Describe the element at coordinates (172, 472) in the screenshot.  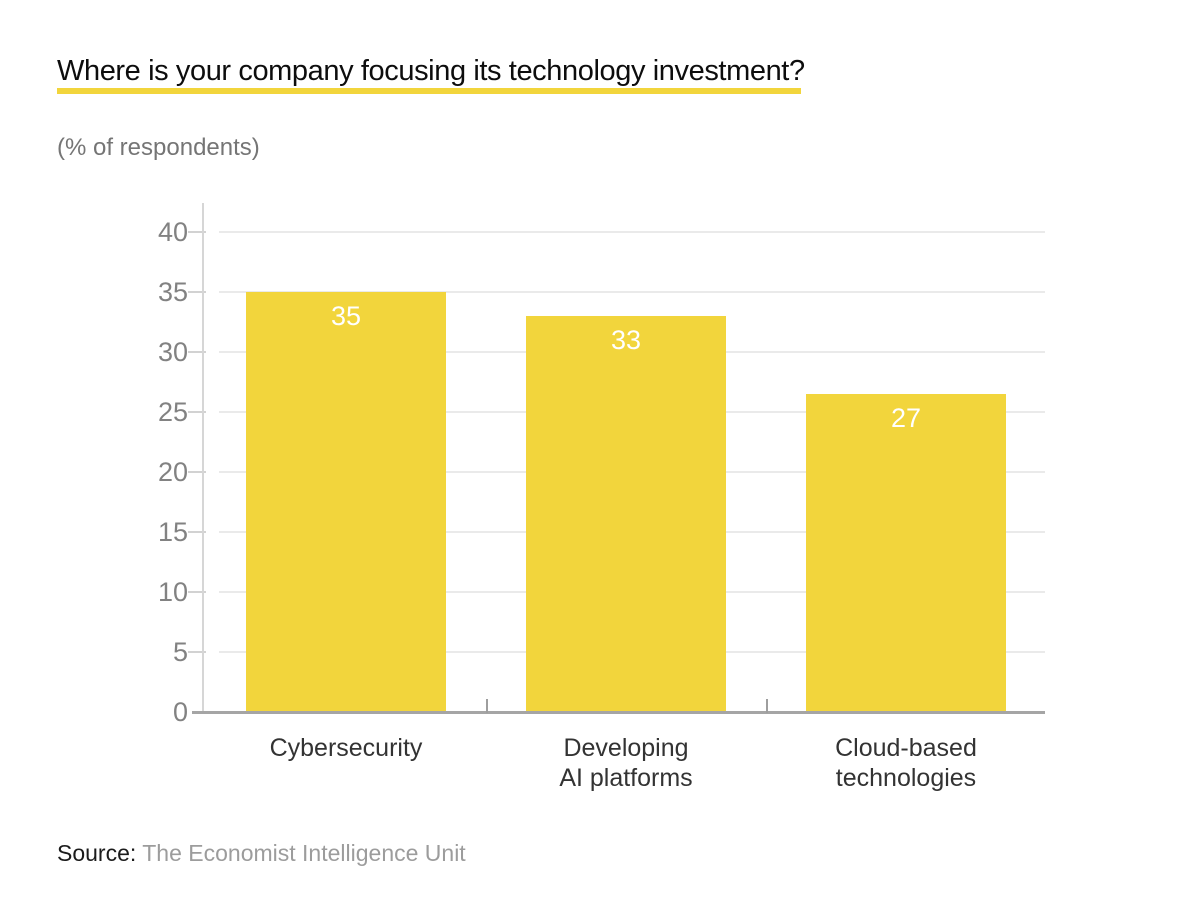
I see `y-axis-label-20: 20` at that location.